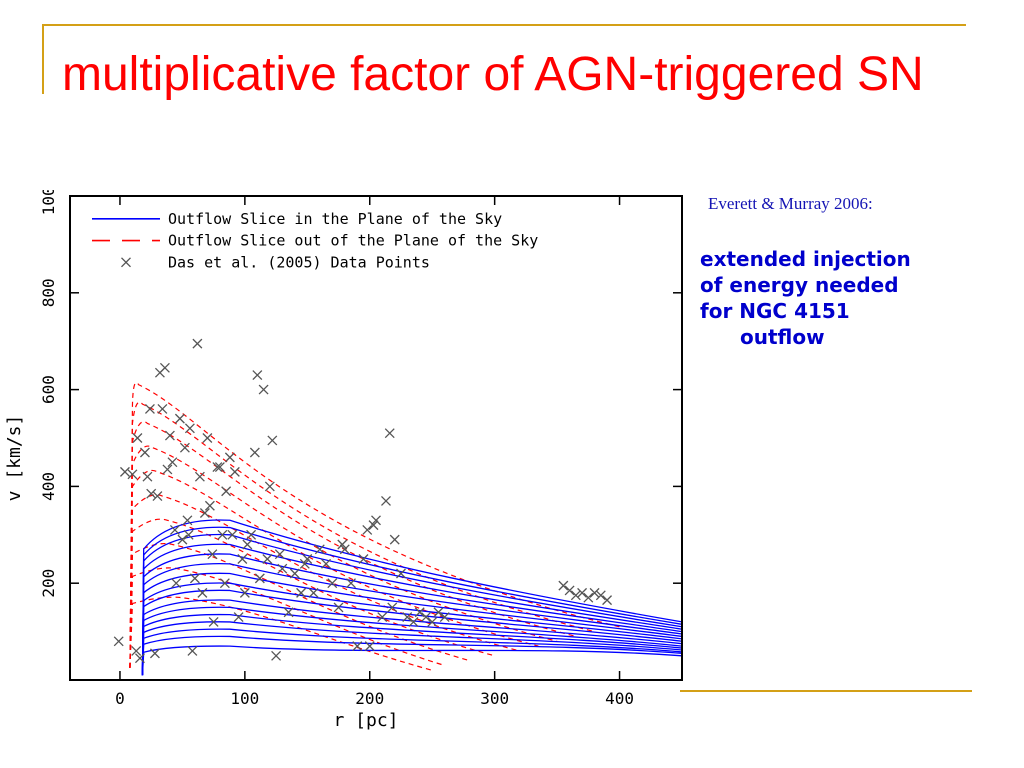 Image resolution: width=1024 pixels, height=768 pixels. Describe the element at coordinates (494, 698) in the screenshot. I see `x-tick-label: 300` at that location.